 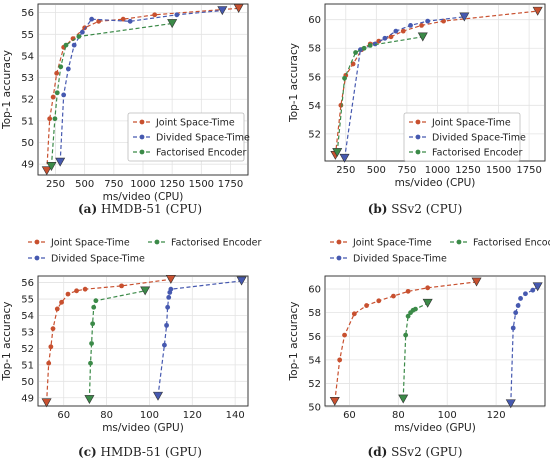 I want to click on caption-b-letter: (b), so click(x=377, y=209).